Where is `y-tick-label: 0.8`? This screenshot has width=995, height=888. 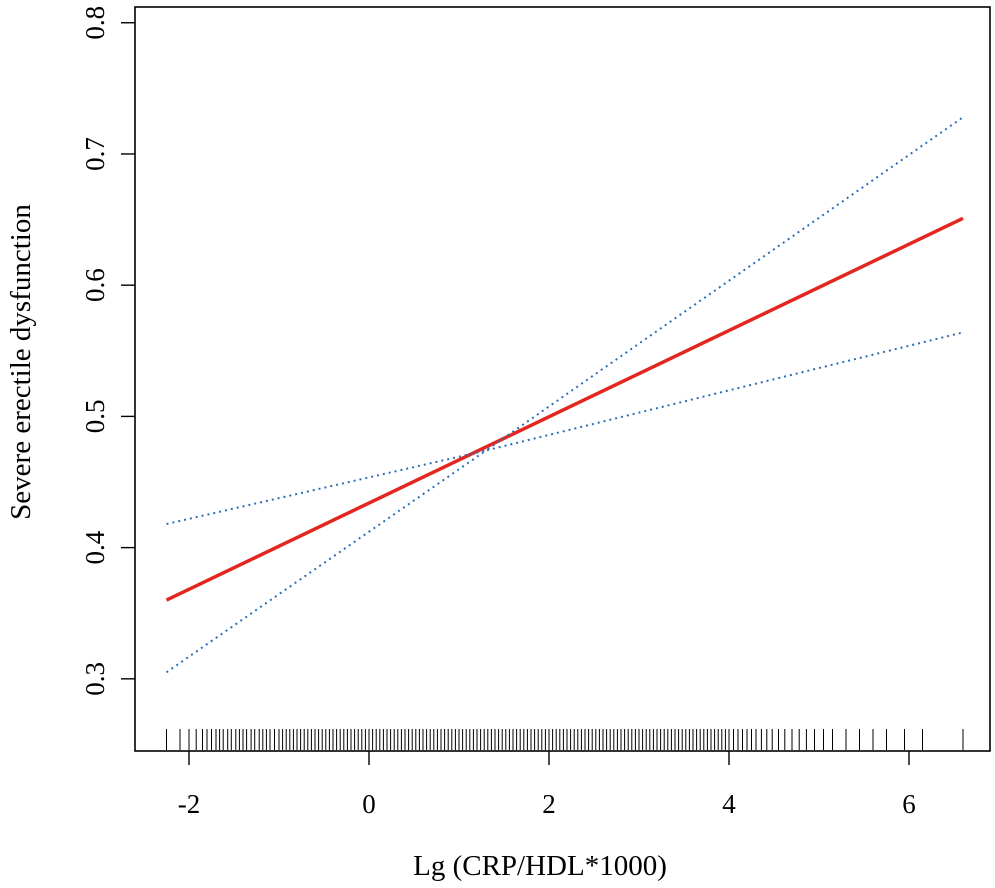 y-tick-label: 0.8 is located at coordinates (95, 23).